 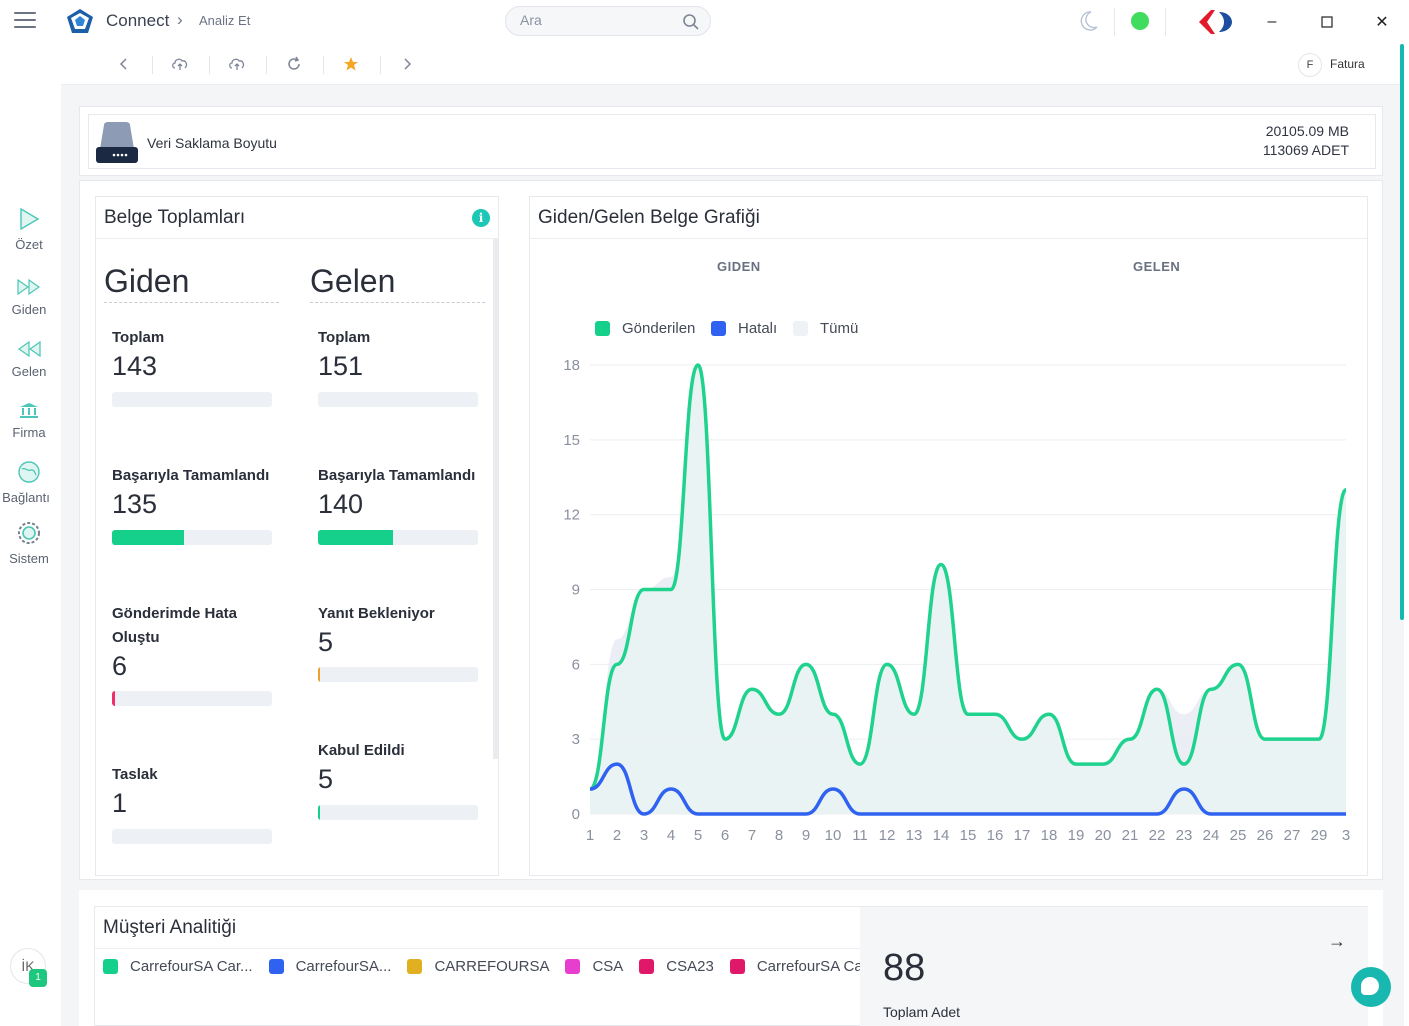 What do you see at coordinates (576, 814) in the screenshot?
I see `y-tick-label: 0` at bounding box center [576, 814].